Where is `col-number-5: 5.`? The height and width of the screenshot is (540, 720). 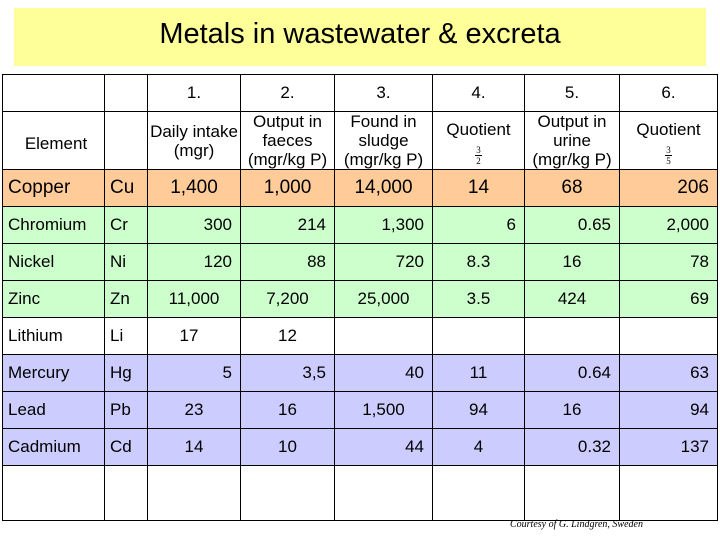 col-number-5: 5. is located at coordinates (572, 93).